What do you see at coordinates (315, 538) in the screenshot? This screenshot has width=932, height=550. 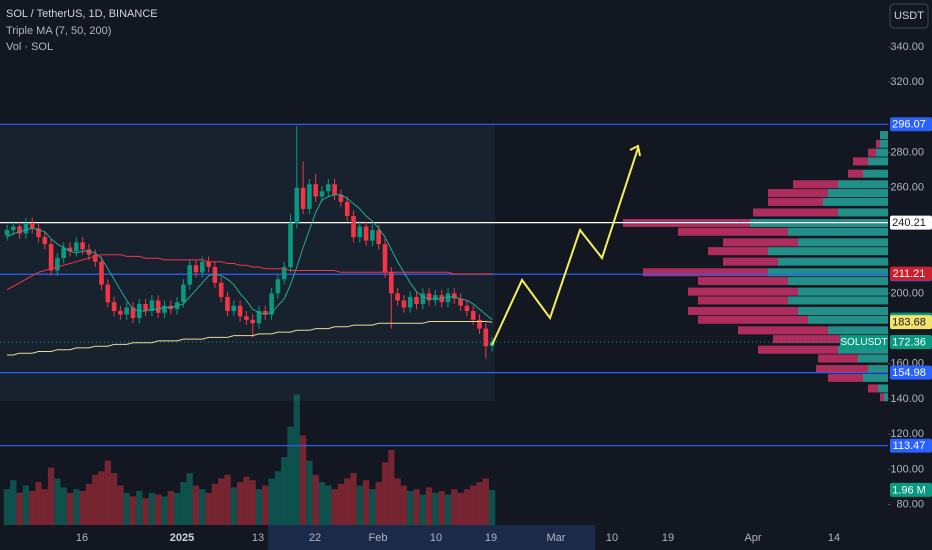 I see `x-tick-label: 22` at bounding box center [315, 538].